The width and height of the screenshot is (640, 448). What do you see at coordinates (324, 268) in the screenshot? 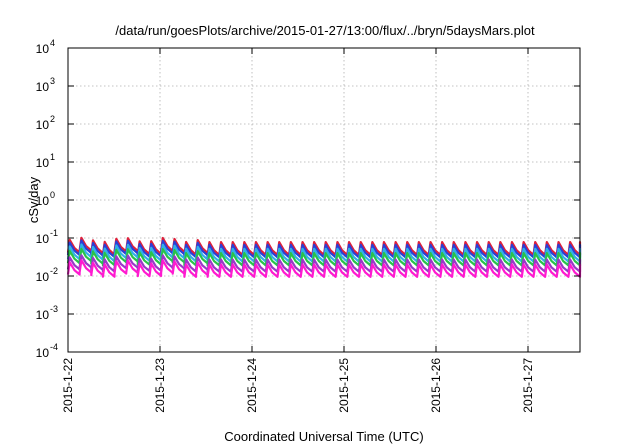
I see `series-line` at bounding box center [324, 268].